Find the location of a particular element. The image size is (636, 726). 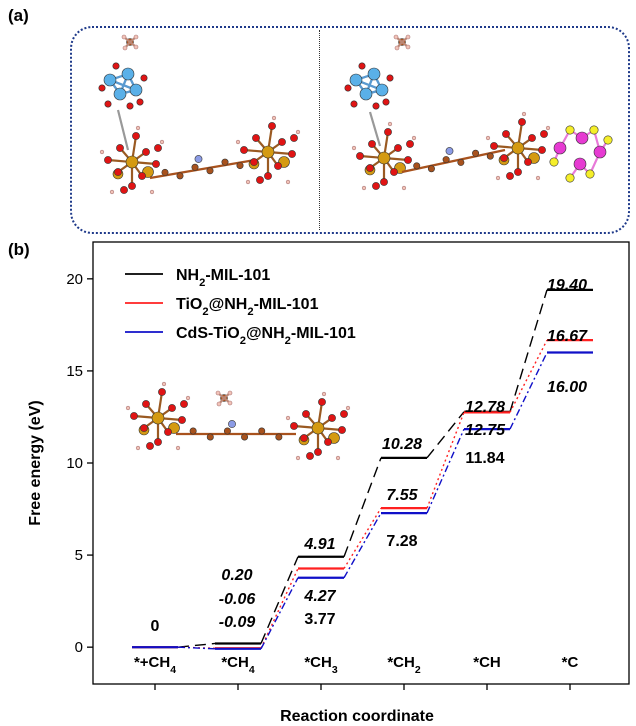

y-tick-label: 0 is located at coordinates (79, 647).